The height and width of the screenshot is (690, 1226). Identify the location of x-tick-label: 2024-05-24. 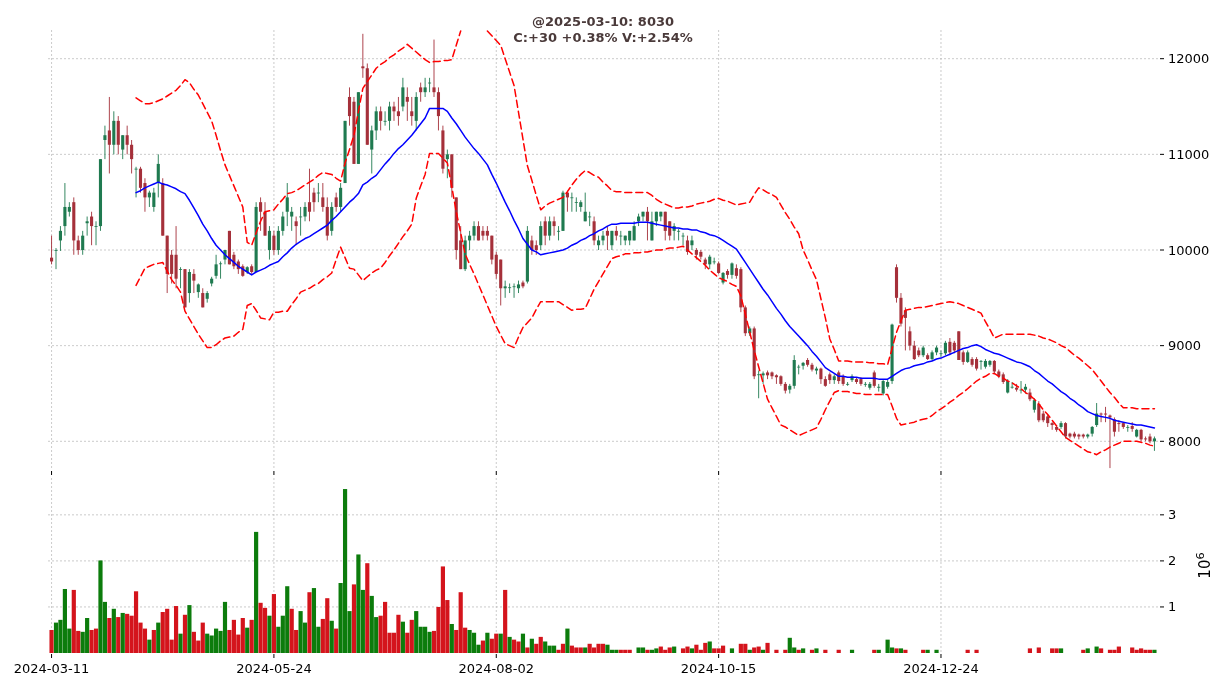
(274, 668).